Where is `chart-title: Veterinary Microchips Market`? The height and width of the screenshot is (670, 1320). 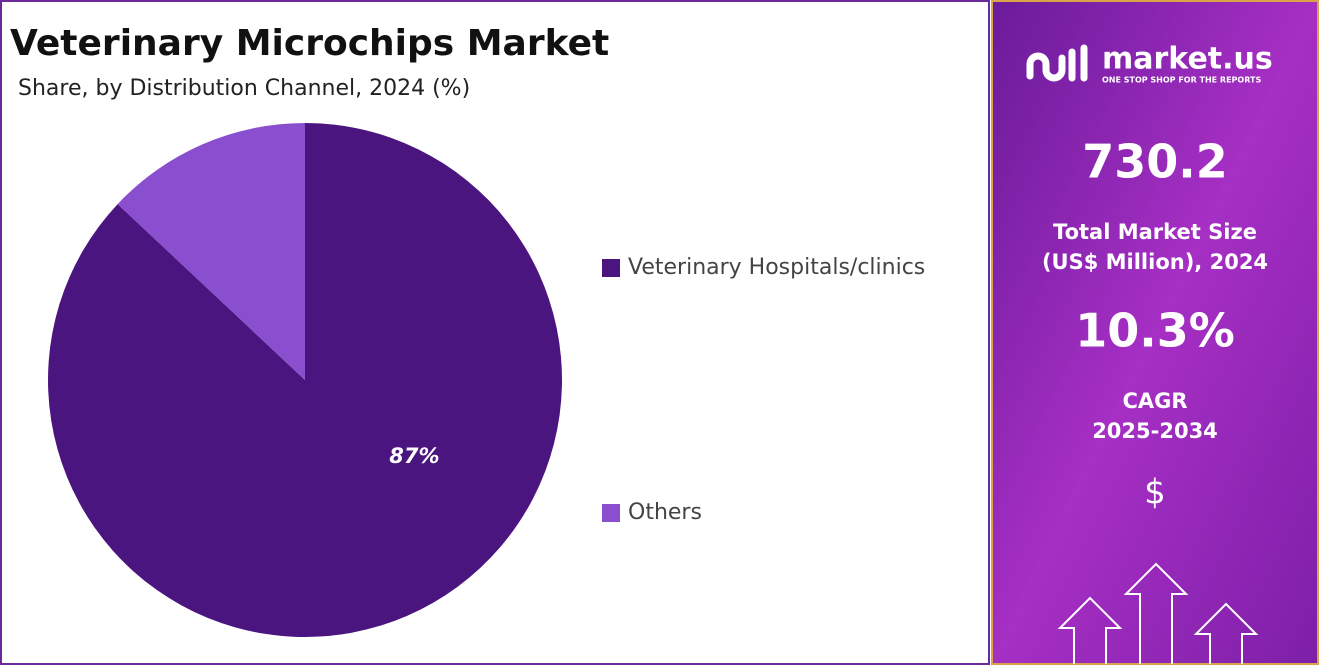
chart-title: Veterinary Microchips Market is located at coordinates (309, 43).